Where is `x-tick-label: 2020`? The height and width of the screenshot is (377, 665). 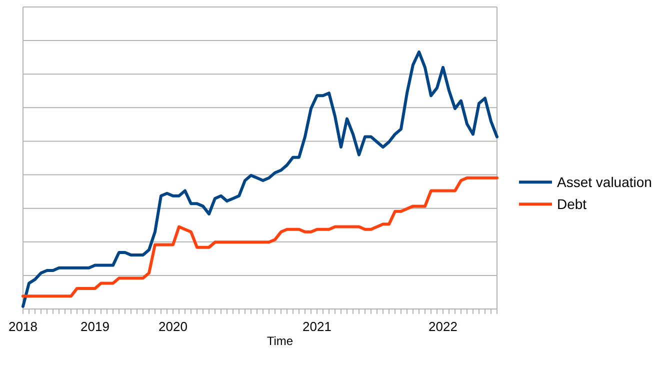
x-tick-label: 2020 is located at coordinates (173, 326).